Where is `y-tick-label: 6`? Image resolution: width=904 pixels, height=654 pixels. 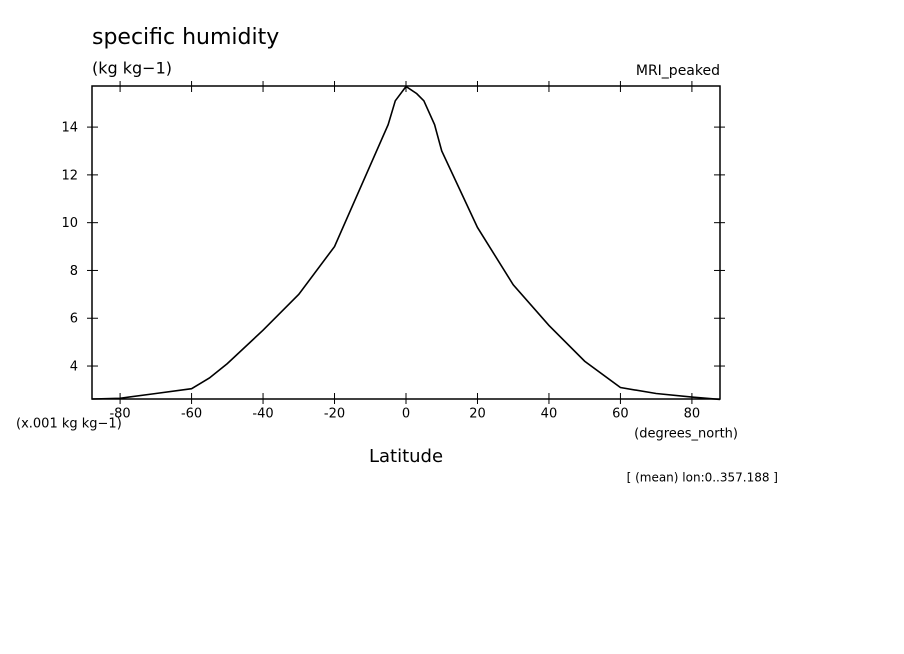 y-tick-label: 6 is located at coordinates (74, 319).